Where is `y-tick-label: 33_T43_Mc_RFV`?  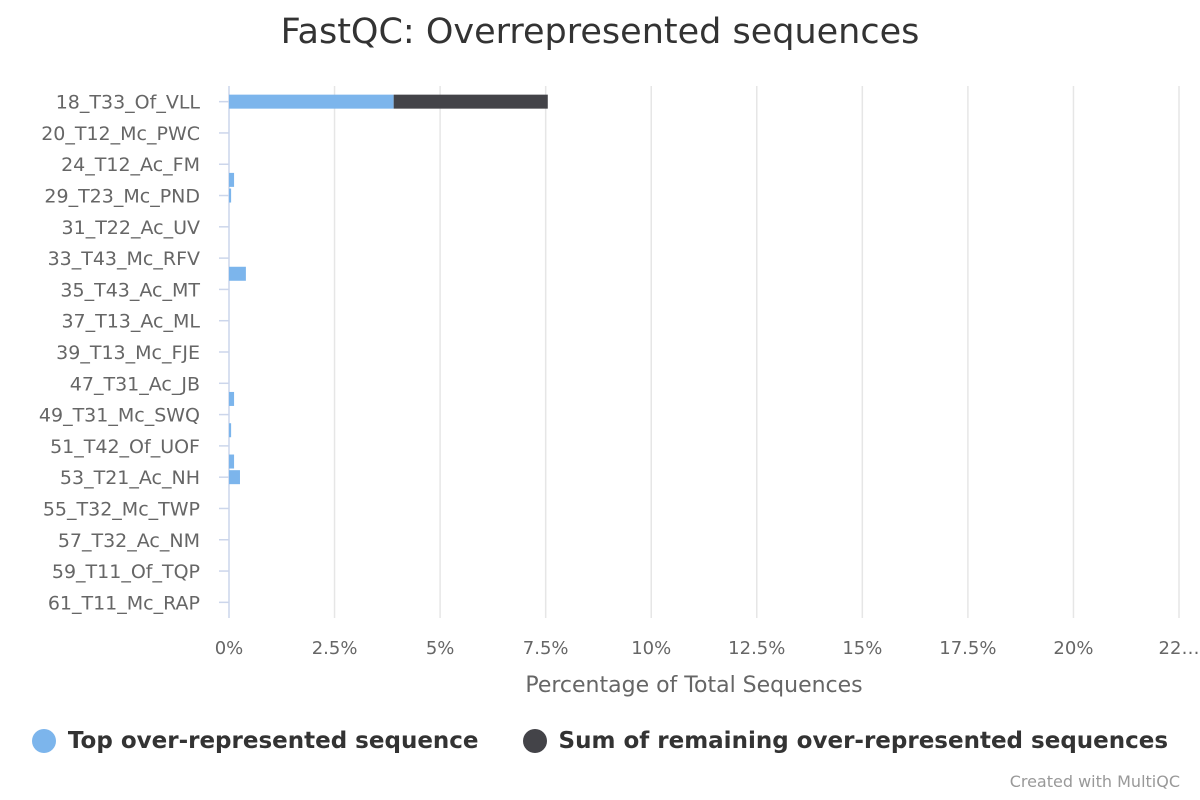
y-tick-label: 33_T43_Mc_RFV is located at coordinates (124, 259).